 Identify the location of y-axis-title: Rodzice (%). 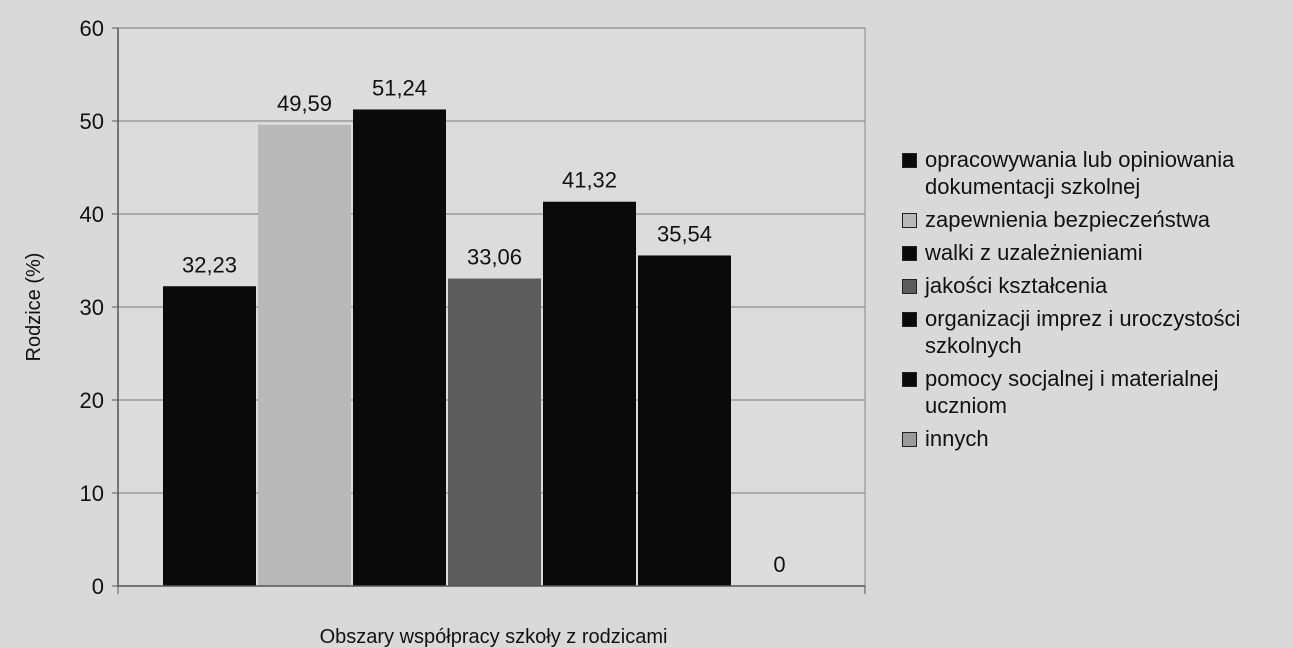
(34, 307).